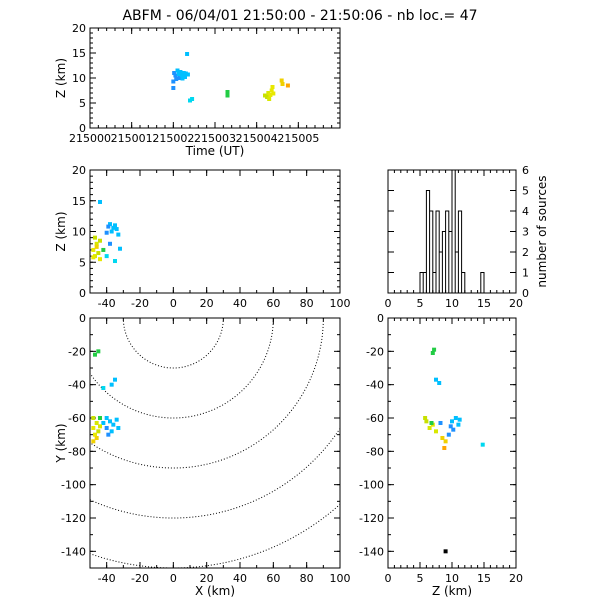  Describe the element at coordinates (452, 591) in the screenshot. I see `x-axis-label: Z (km)` at that location.